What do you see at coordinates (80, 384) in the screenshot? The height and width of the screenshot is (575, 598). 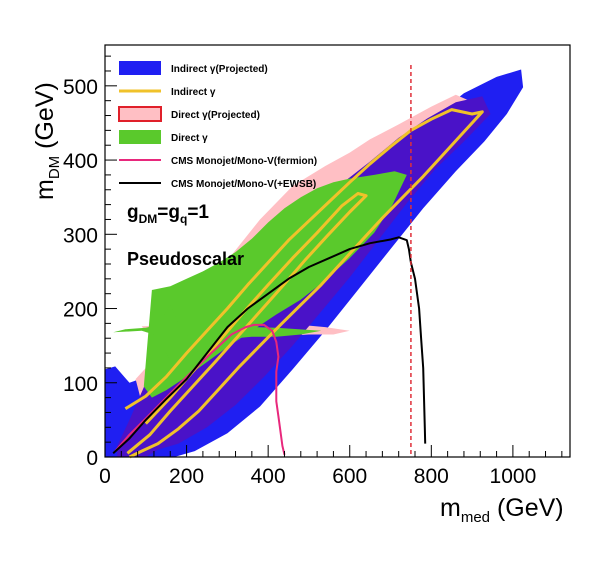 I see `y-tick-label: 100` at bounding box center [80, 384].